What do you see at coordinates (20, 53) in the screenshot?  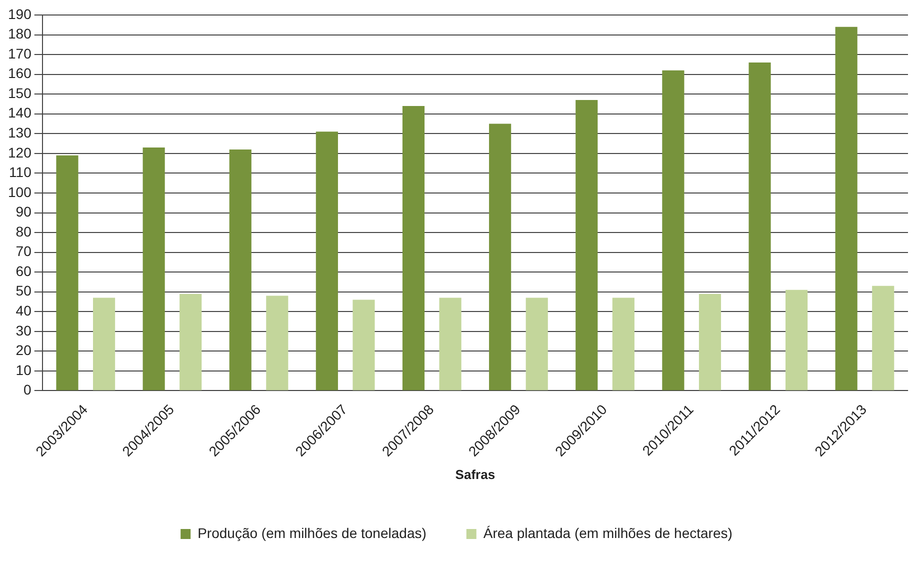 I see `y-tick-label: 170` at bounding box center [20, 53].